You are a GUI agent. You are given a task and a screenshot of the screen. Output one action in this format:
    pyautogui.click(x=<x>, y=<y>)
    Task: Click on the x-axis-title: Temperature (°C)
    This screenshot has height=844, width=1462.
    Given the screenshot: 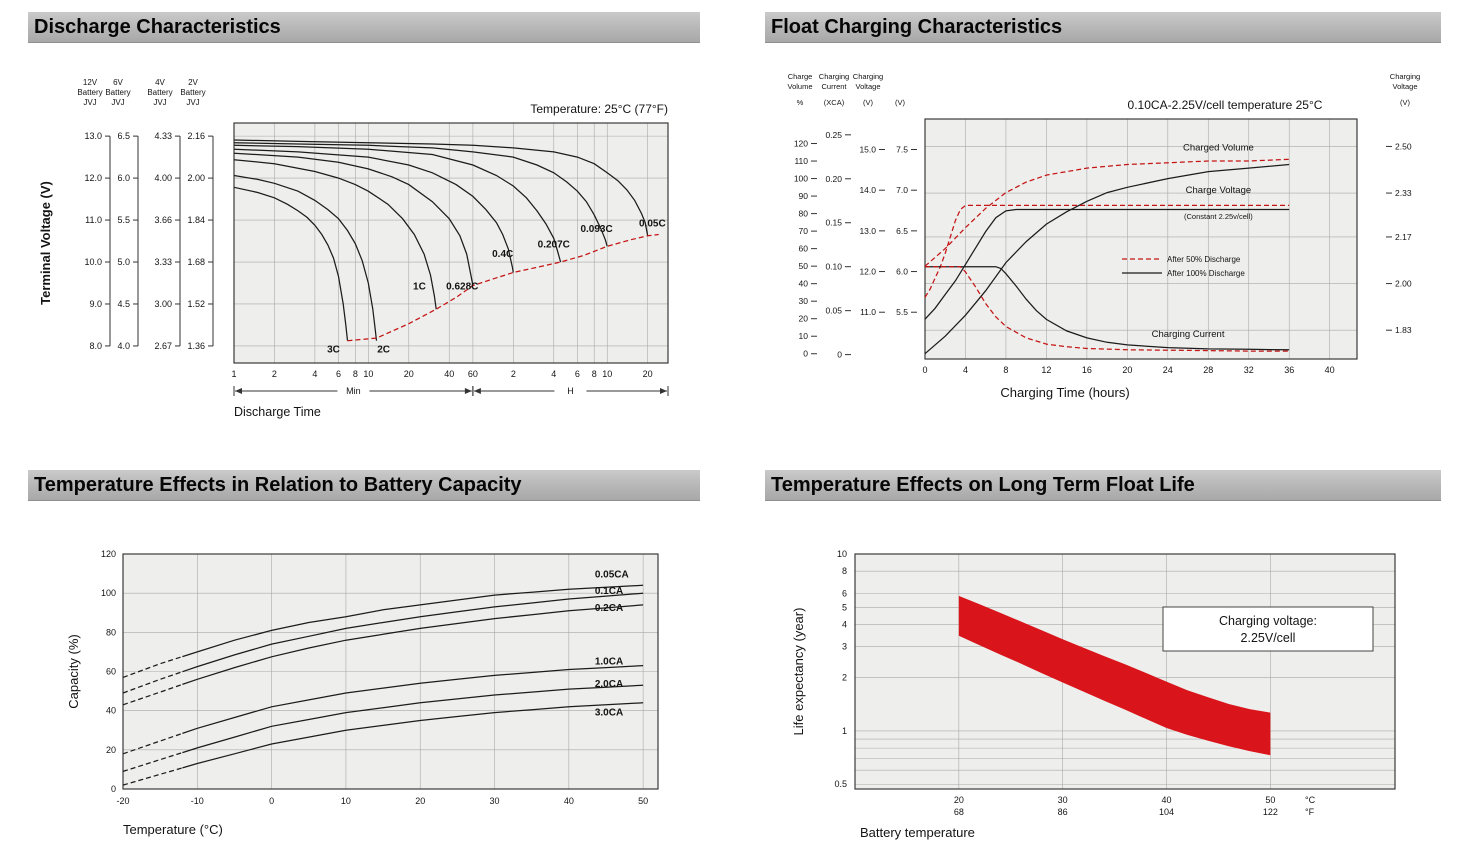 What is the action you would take?
    pyautogui.click(x=173, y=829)
    